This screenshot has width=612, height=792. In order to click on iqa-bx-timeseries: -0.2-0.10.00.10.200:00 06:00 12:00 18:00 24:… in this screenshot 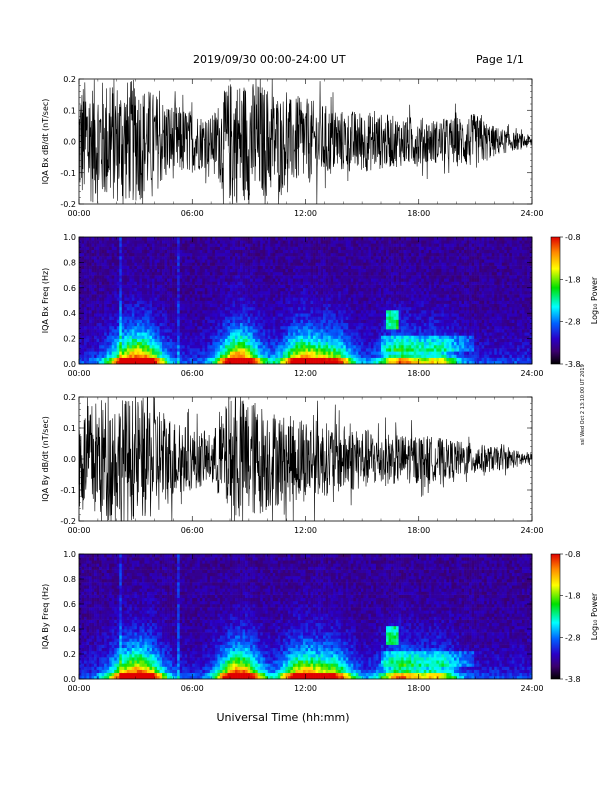, I will do `click(292, 146)`.